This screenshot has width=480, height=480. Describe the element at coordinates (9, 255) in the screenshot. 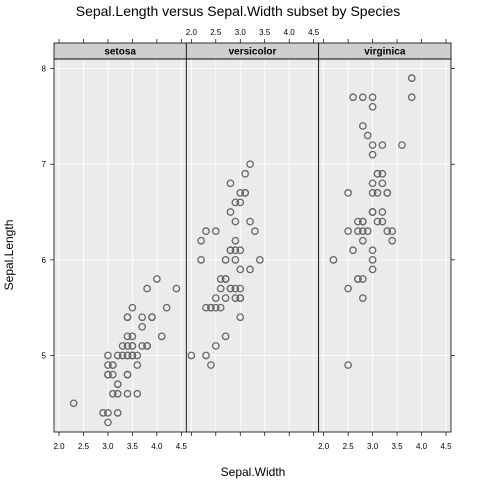

I see `y-axis-label: Sepal.Length` at that location.